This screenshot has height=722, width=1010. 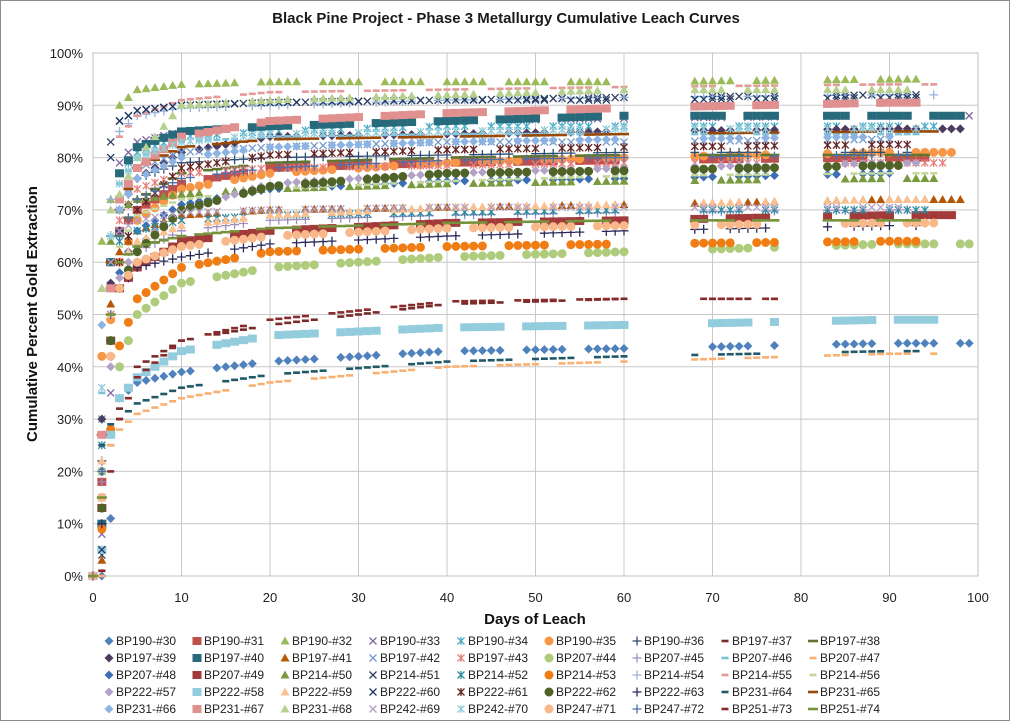 What do you see at coordinates (850, 692) in the screenshot?
I see `legend-label: BP231-#65` at bounding box center [850, 692].